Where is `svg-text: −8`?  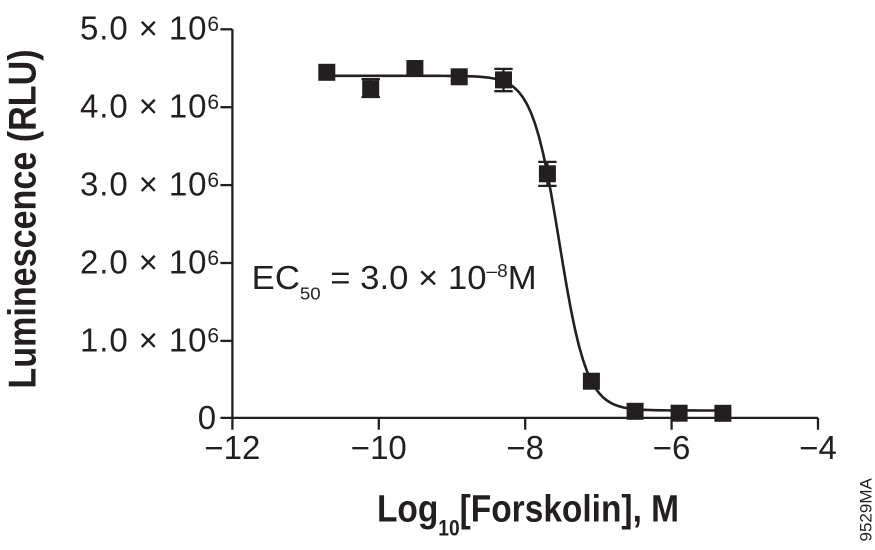 svg-text: −8 is located at coordinates (525, 447).